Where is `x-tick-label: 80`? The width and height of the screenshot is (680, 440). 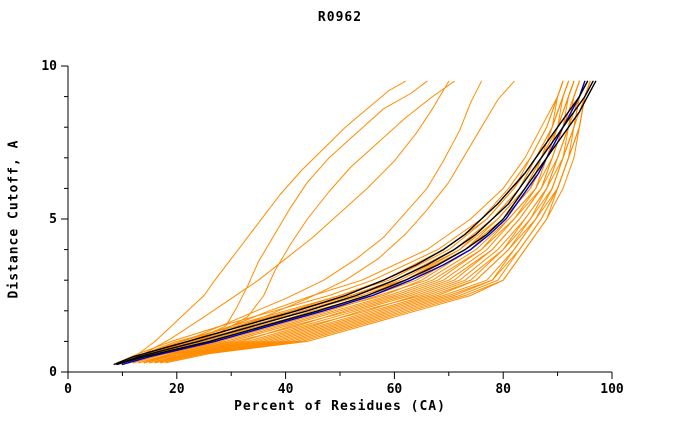 x-tick-label: 80 is located at coordinates (503, 389).